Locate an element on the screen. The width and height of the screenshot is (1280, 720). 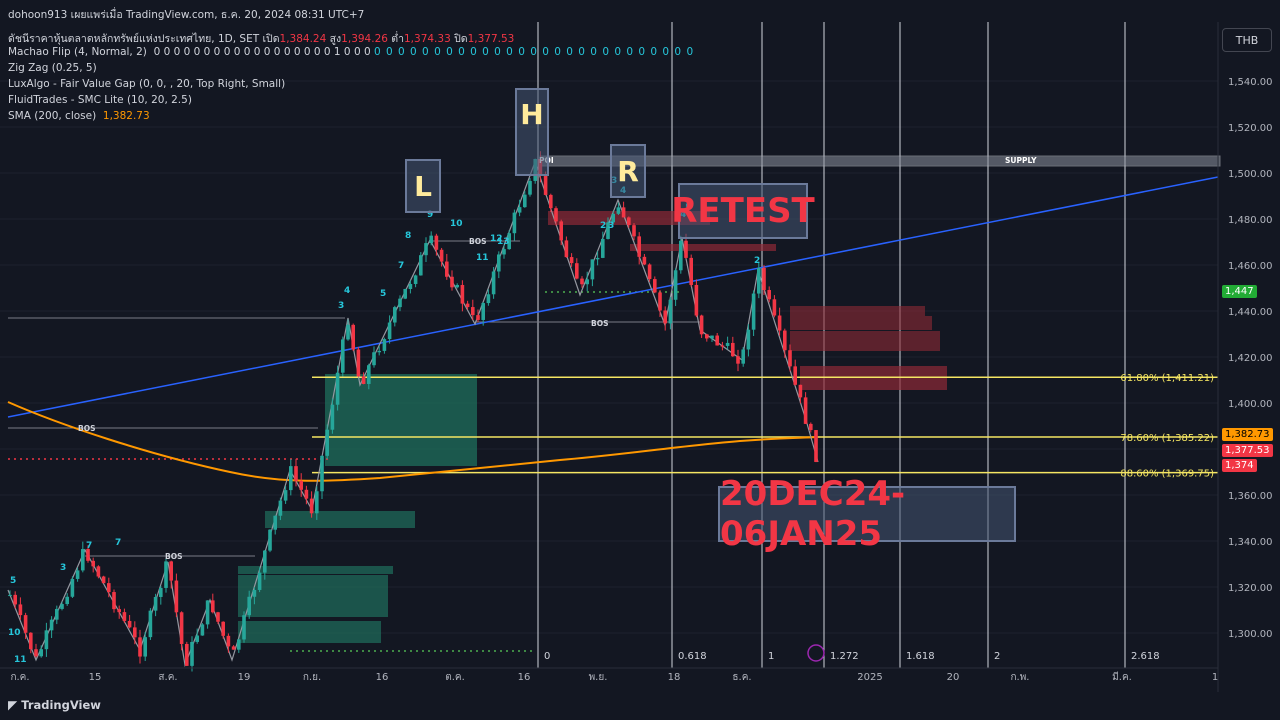
currency-button: THB is located at coordinates (1247, 40).